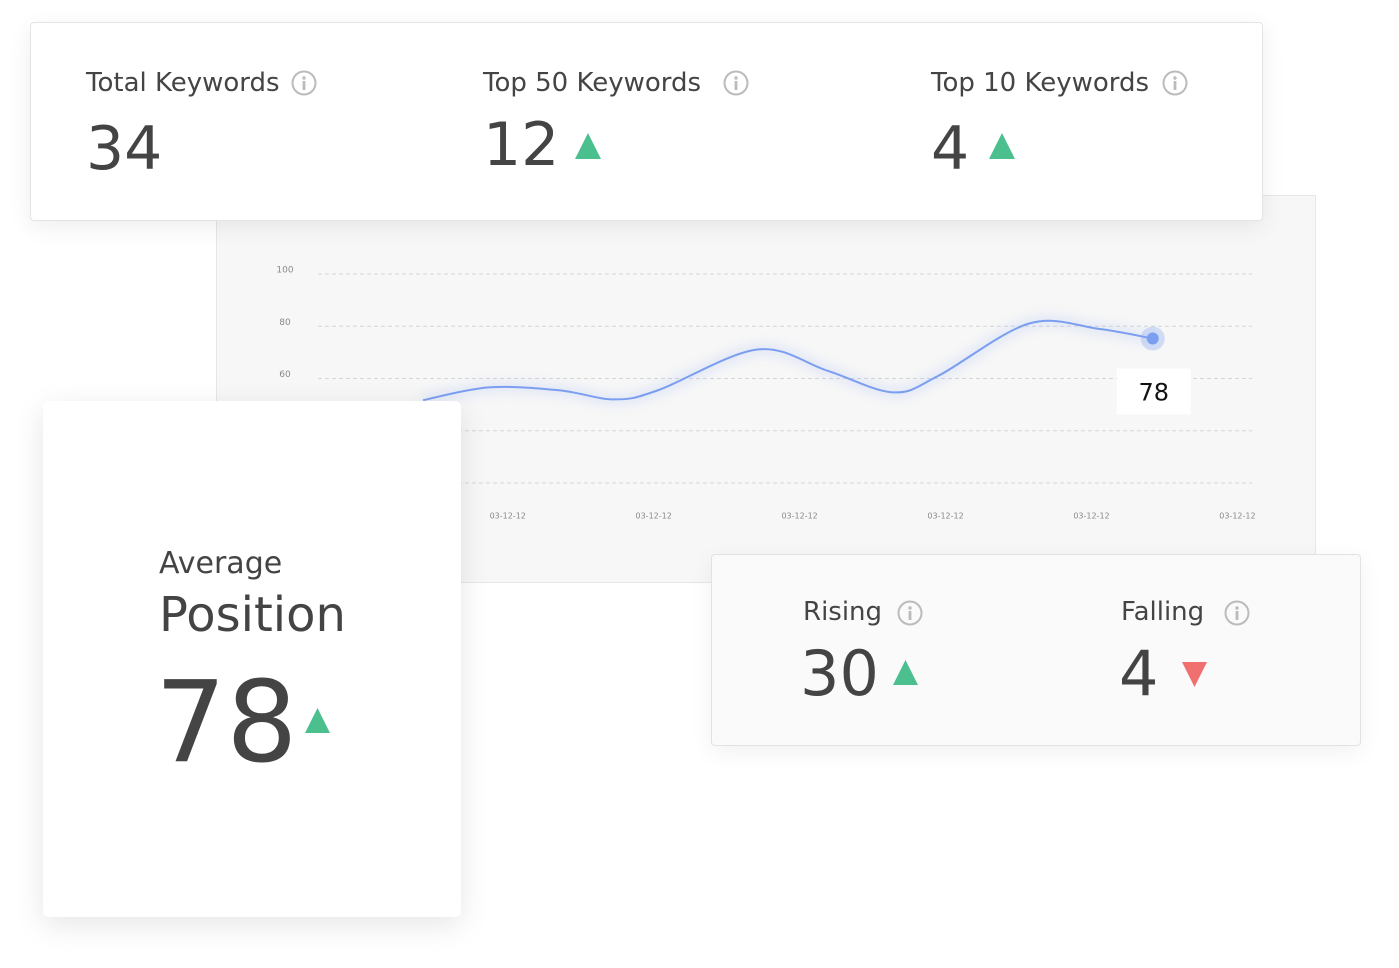 This screenshot has width=1399, height=968. What do you see at coordinates (1040, 83) in the screenshot?
I see `stat-label: Top 10 Keywords` at bounding box center [1040, 83].